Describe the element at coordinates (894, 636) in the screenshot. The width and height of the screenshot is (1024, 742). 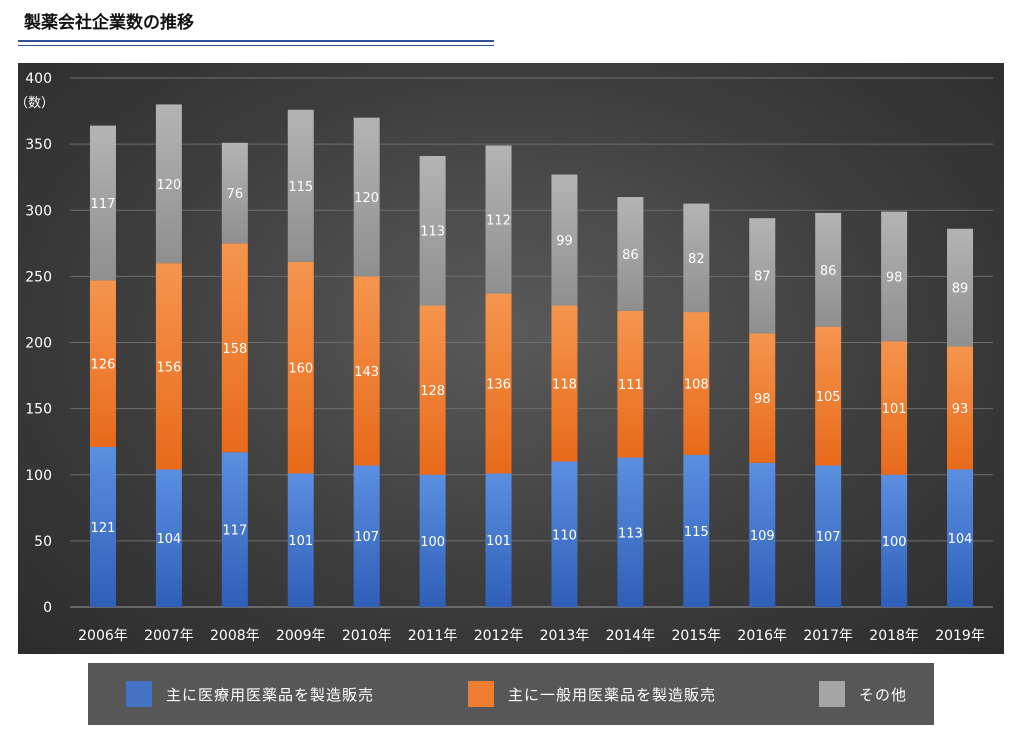
I see `x-tick-label: 2018年` at that location.